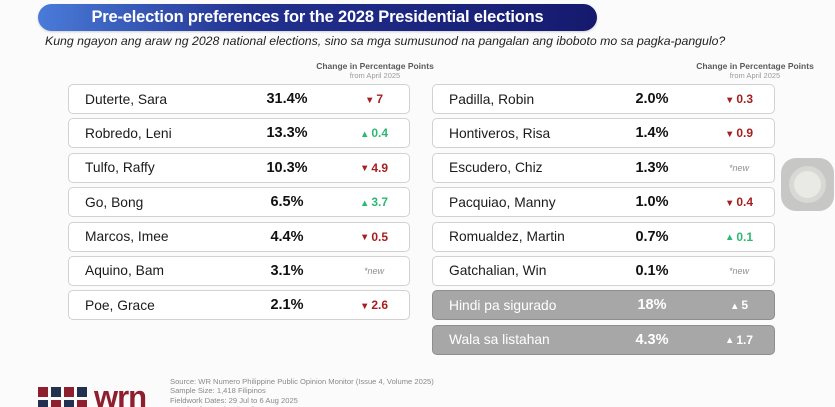  I want to click on candidate-row: Pacquiao, Manny 1.0% ▼ 0.4, so click(603, 202).